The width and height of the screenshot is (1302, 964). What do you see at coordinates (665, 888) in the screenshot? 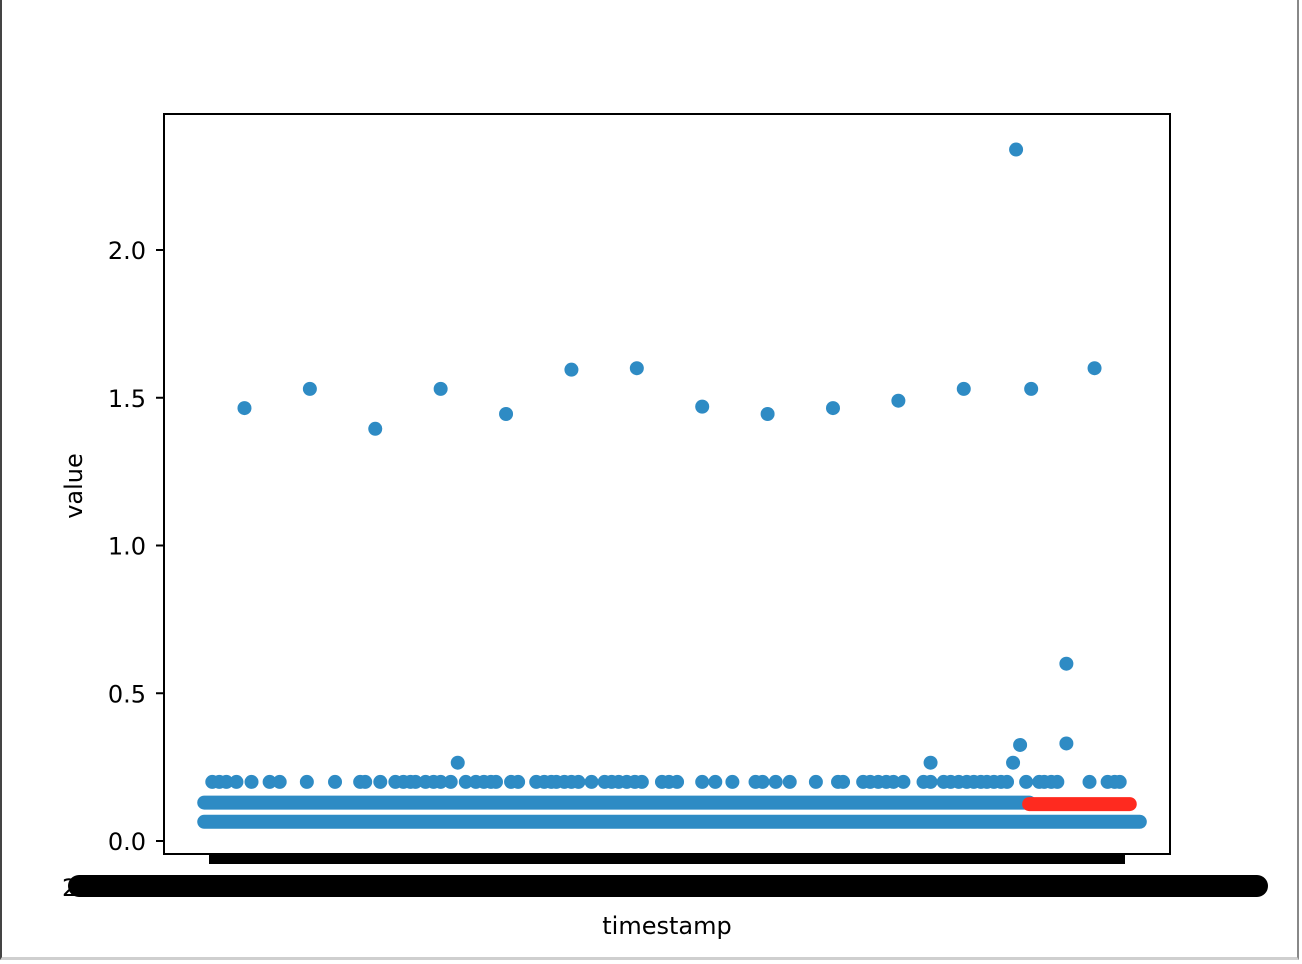
I see `x-tick-labels-band: 2` at bounding box center [665, 888].